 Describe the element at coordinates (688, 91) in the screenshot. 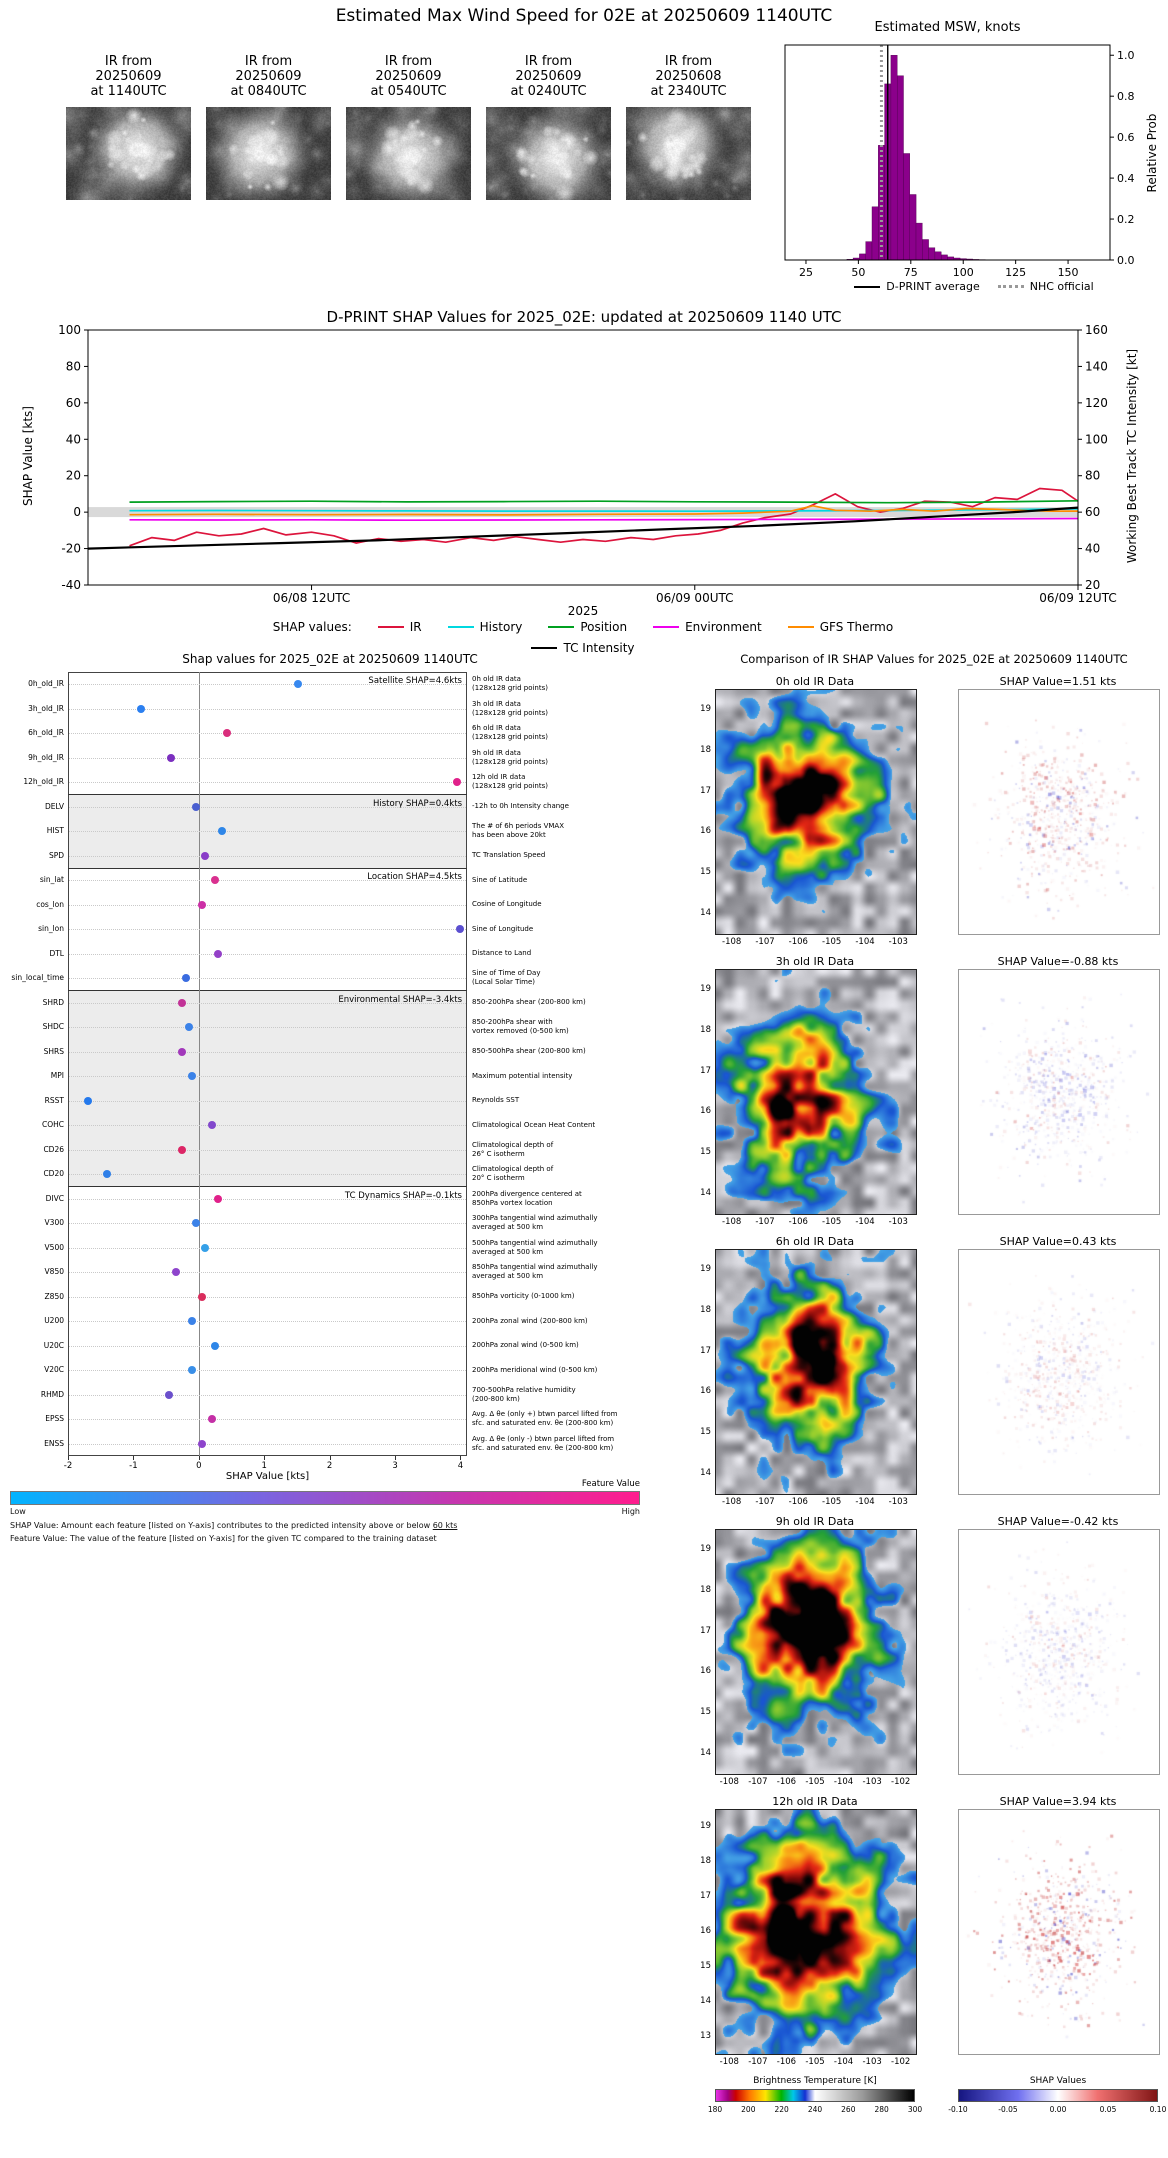

I see `ir-thumbnail-label-line: at 2340UTC` at that location.